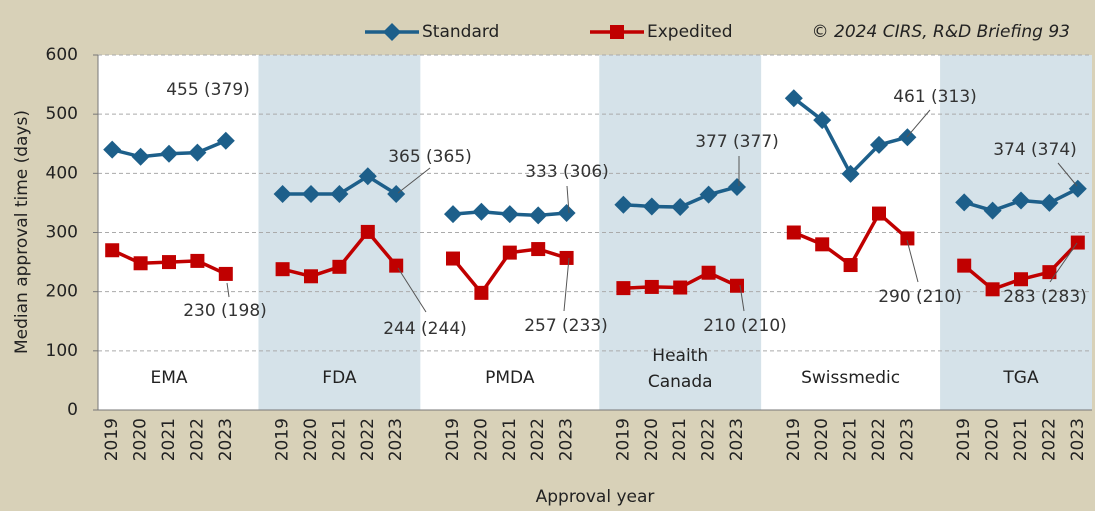  I want to click on y-axis-label: Median approval time (days), so click(22, 232).